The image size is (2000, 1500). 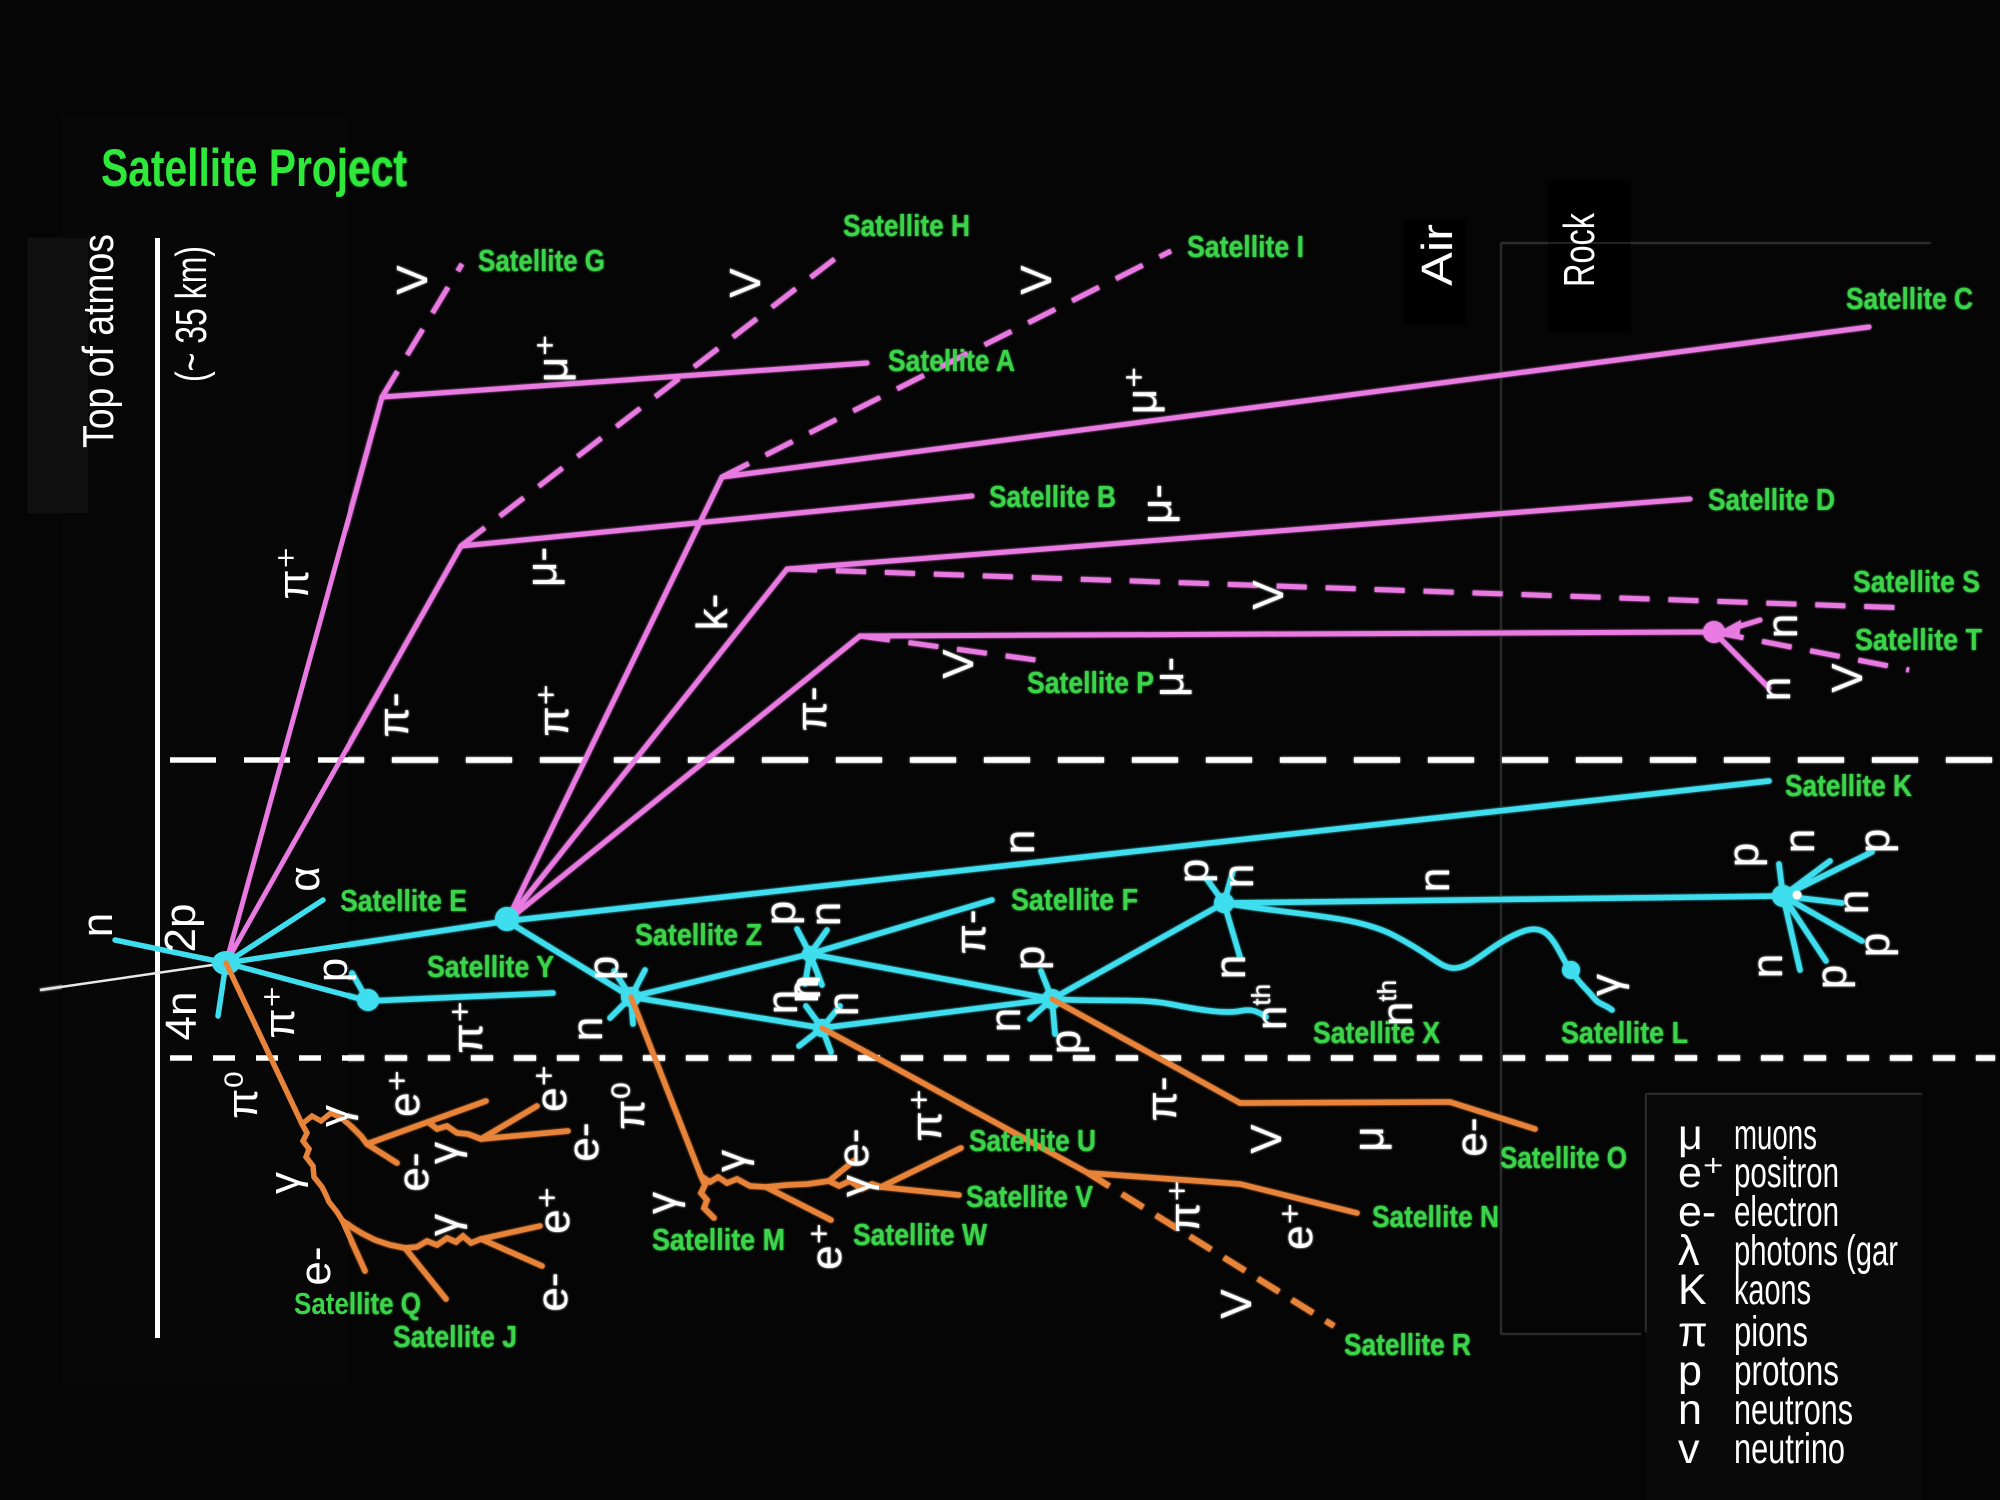 What do you see at coordinates (1032, 1140) in the screenshot?
I see `svg-text: Satellite U` at bounding box center [1032, 1140].